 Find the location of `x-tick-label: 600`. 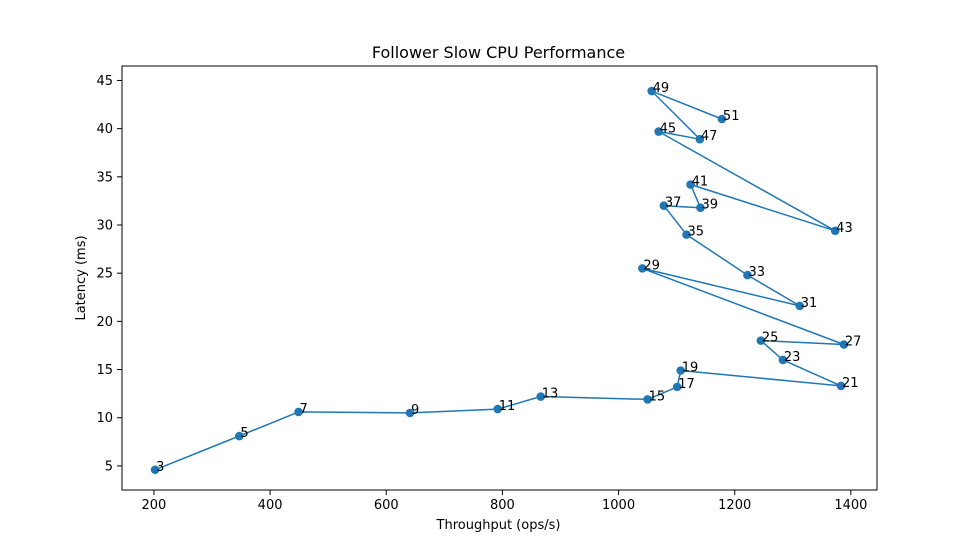

x-tick-label: 600 is located at coordinates (386, 505).